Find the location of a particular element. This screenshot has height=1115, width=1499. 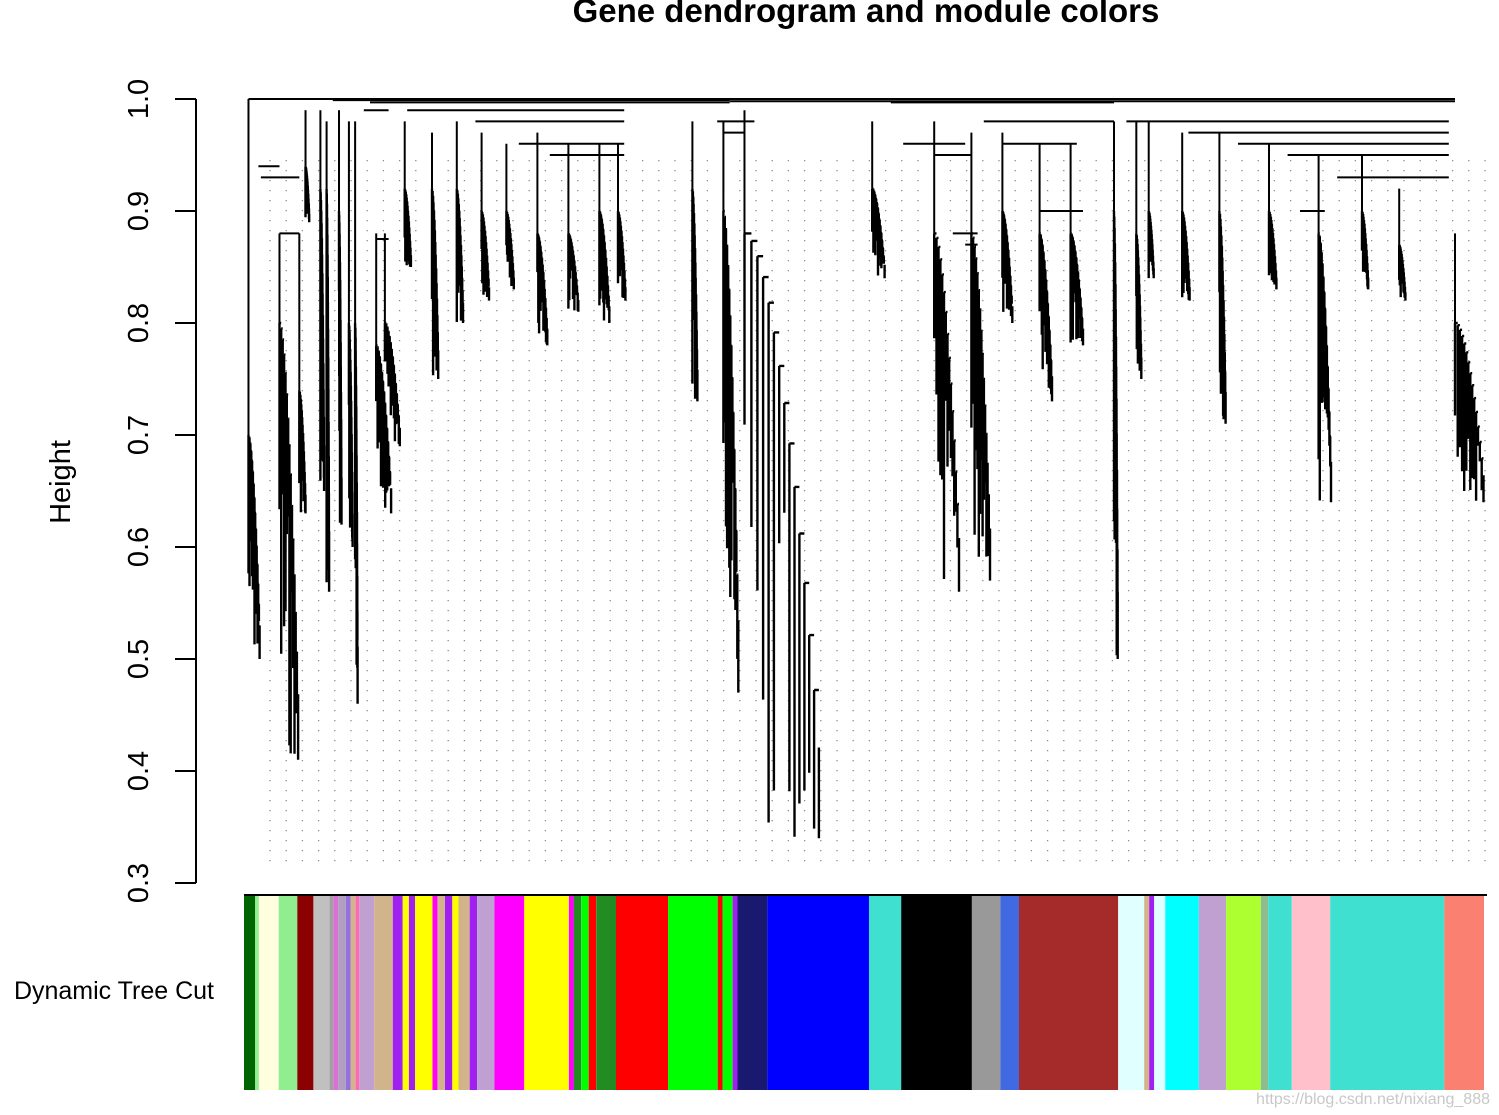

module-color-bar is located at coordinates (865, 992).